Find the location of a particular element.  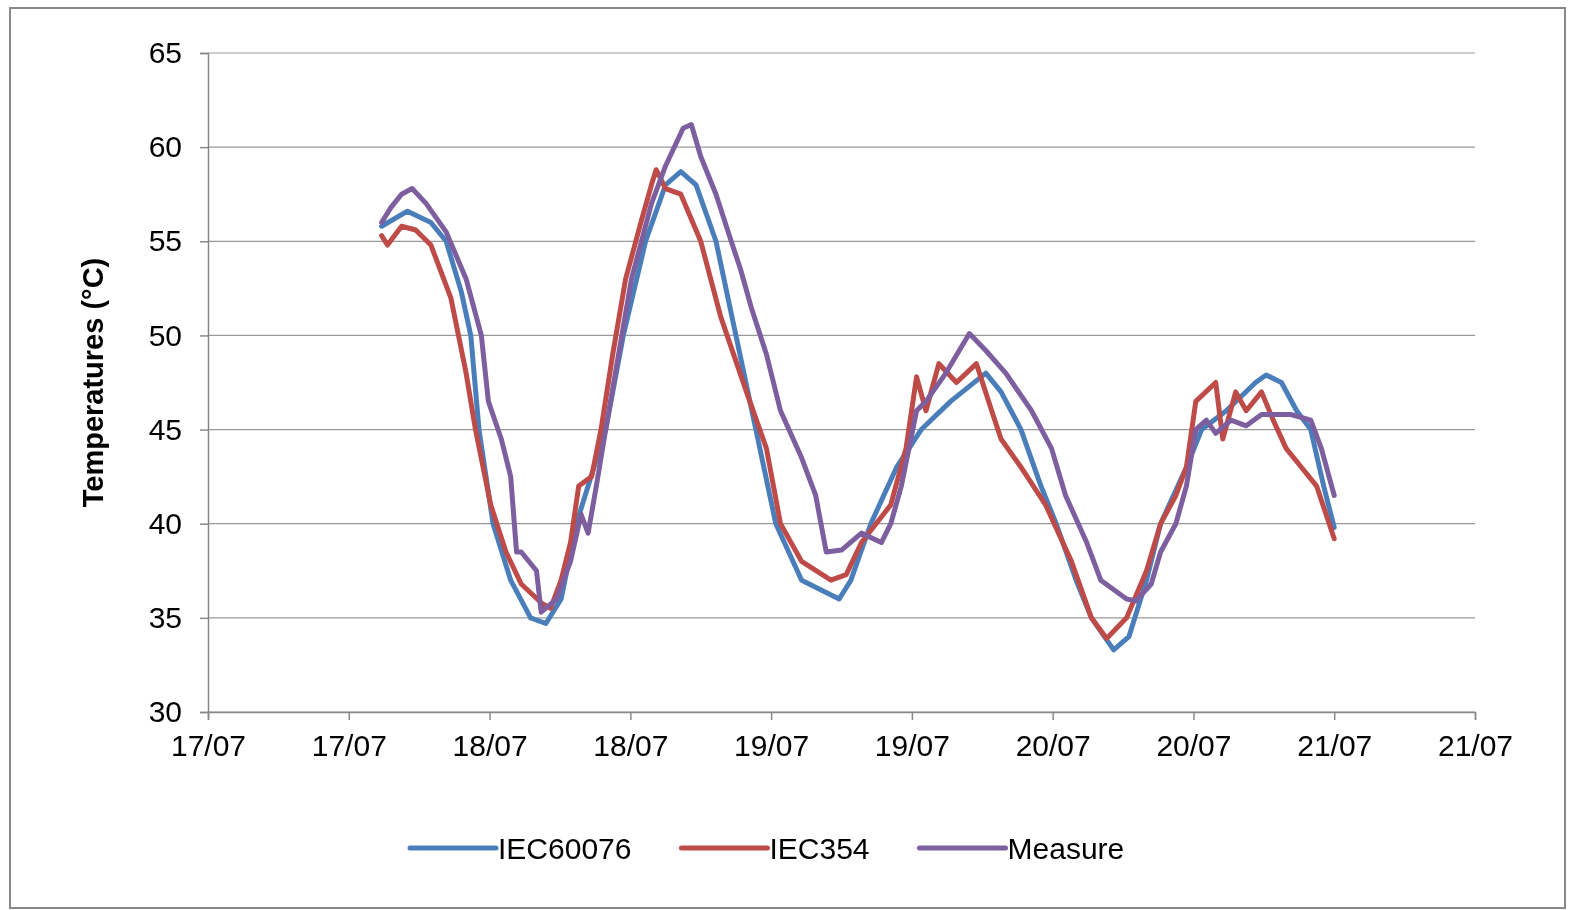

y-tick-label: 55 is located at coordinates (165, 241).